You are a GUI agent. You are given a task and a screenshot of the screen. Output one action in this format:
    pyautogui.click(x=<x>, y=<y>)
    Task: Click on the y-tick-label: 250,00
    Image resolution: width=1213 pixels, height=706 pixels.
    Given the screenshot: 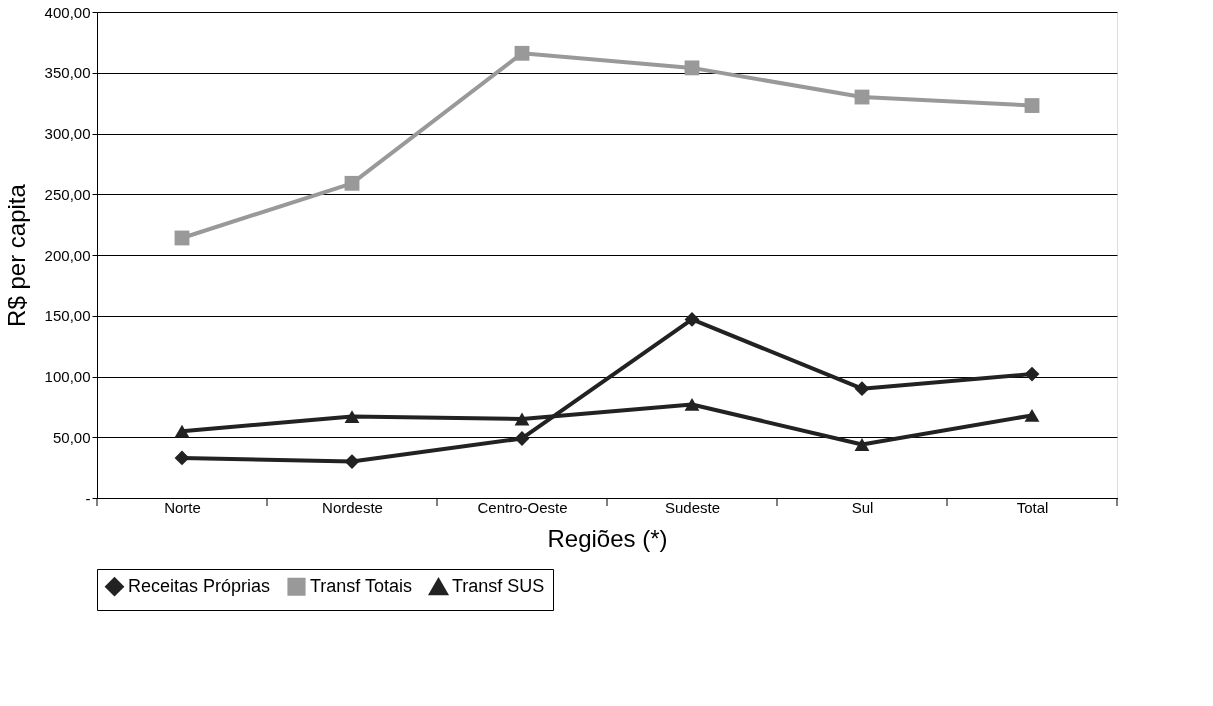 What is the action you would take?
    pyautogui.click(x=67, y=194)
    